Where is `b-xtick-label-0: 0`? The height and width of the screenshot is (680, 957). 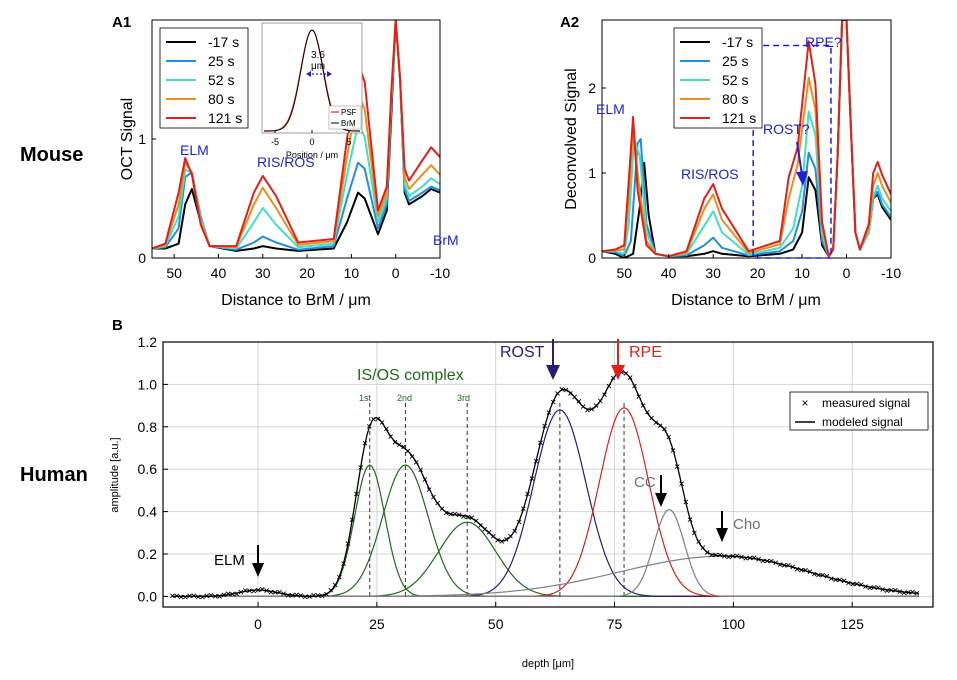
b-xtick-label-0: 0 is located at coordinates (258, 624).